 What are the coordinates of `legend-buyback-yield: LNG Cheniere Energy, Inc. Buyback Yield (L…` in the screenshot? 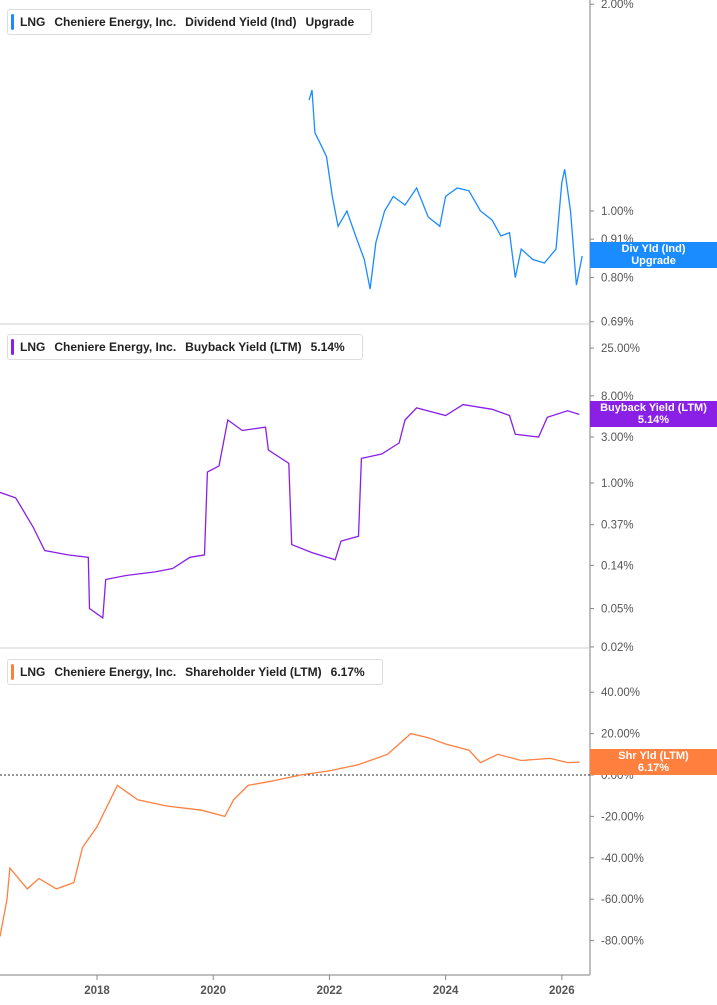 It's located at (185, 347).